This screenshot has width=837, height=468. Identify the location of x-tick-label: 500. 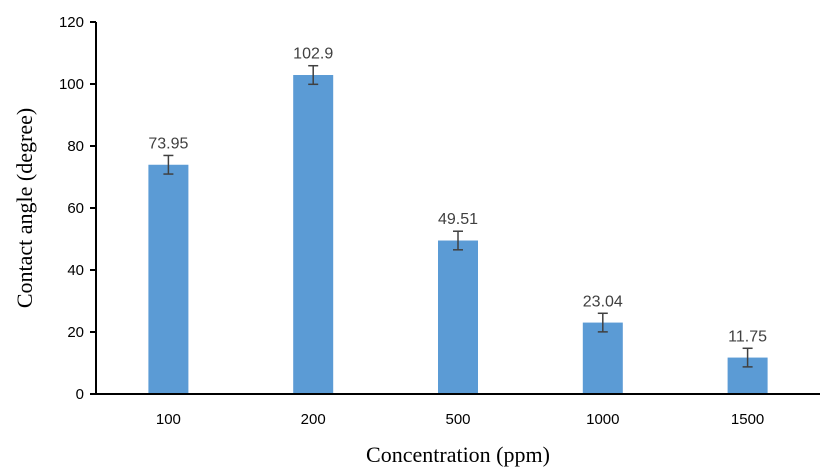
(457, 419).